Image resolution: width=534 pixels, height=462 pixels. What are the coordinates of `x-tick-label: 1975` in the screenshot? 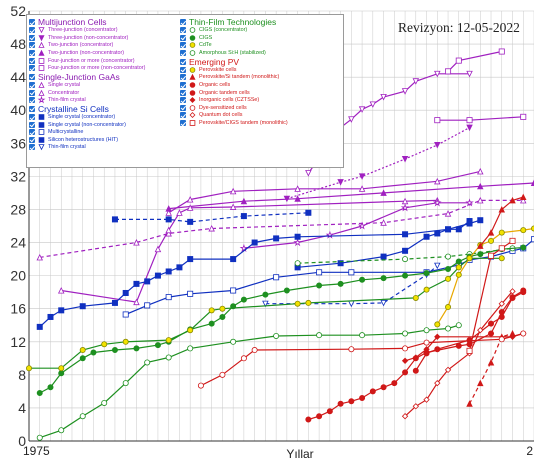 It's located at (36, 451).